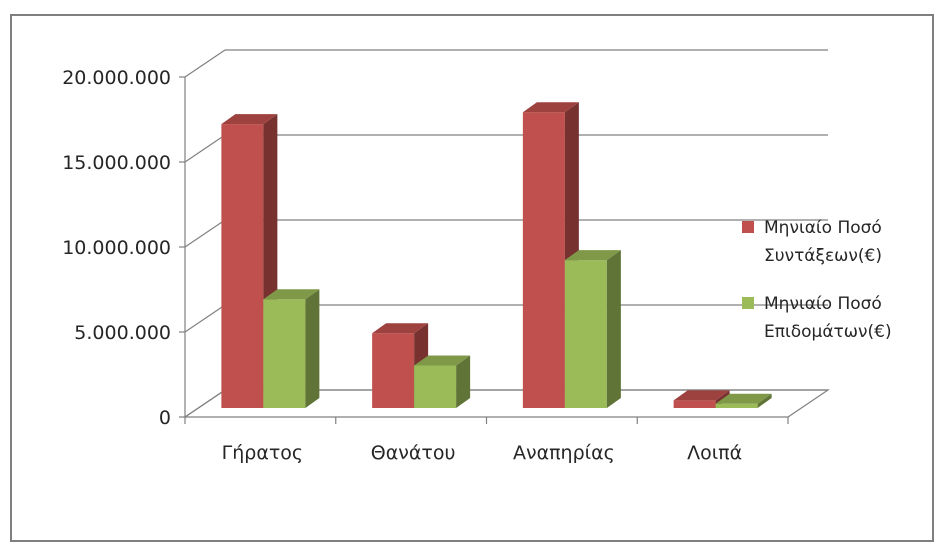 This screenshot has height=544, width=940. What do you see at coordinates (116, 248) in the screenshot?
I see `y-tick-label: 10.000.000` at bounding box center [116, 248].